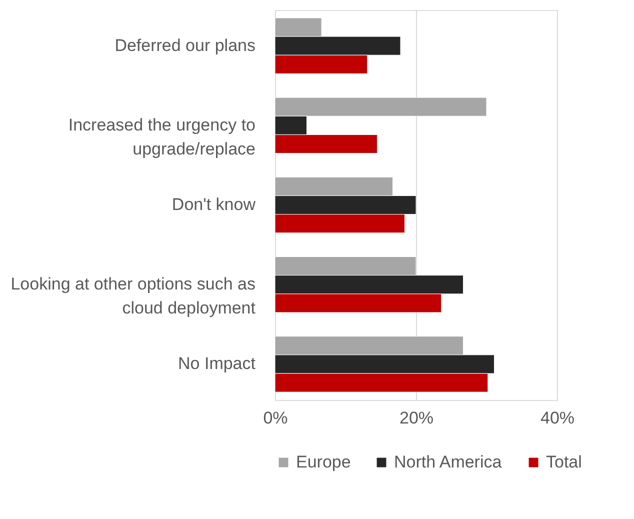 This screenshot has width=634, height=519. What do you see at coordinates (133, 296) in the screenshot?
I see `y-tick-label: Looking at other options such as cloud deployment` at bounding box center [133, 296].